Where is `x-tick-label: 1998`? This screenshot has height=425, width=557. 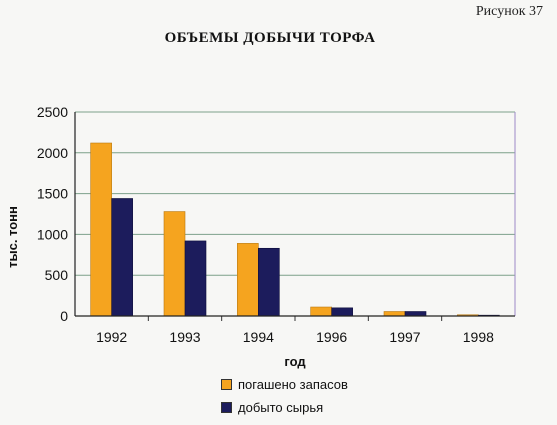
x-tick-label: 1998 is located at coordinates (478, 337).